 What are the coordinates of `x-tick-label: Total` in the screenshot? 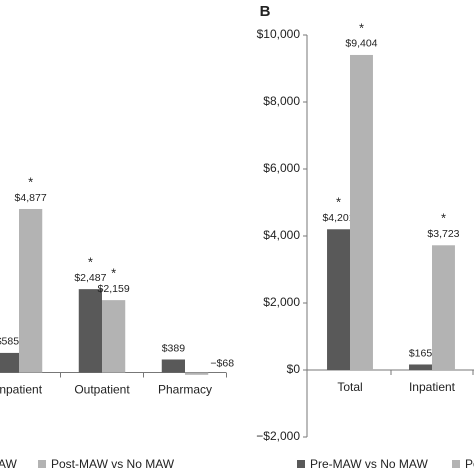 It's located at (349, 387).